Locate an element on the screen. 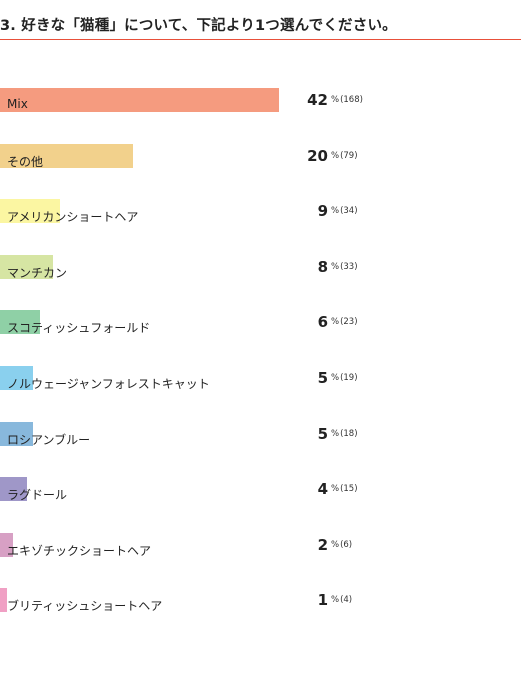 The image size is (528, 700). percent-value: 8 is located at coordinates (322, 267).